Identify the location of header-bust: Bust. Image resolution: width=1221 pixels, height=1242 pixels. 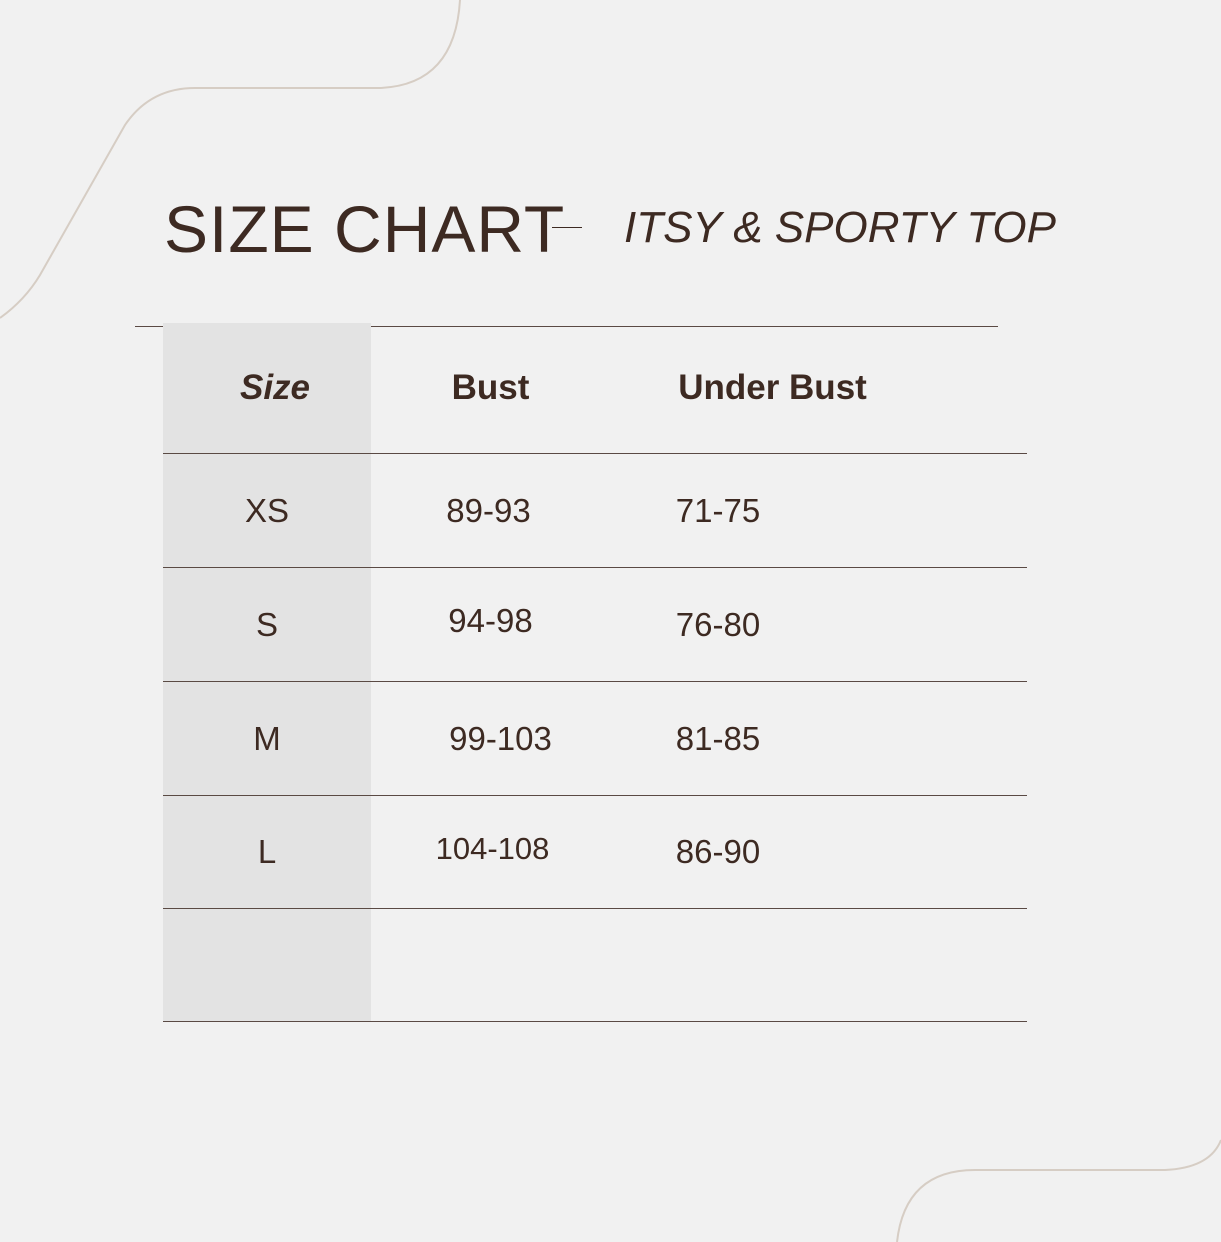
(490, 387).